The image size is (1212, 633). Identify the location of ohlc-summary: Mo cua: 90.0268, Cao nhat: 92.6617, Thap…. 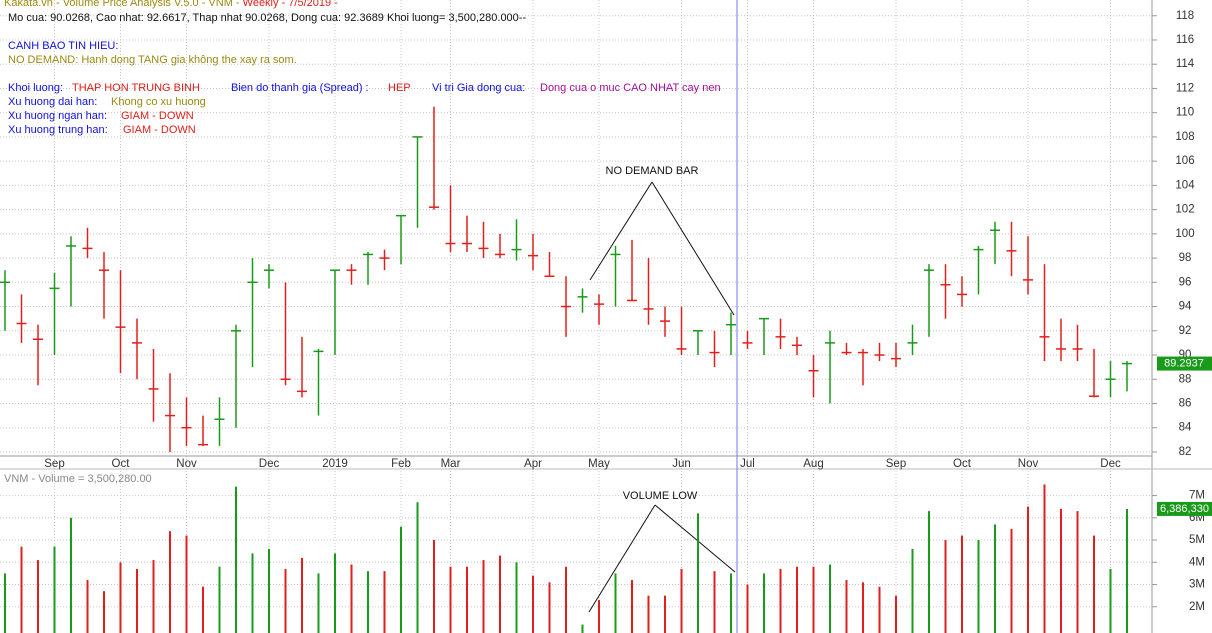
(267, 18).